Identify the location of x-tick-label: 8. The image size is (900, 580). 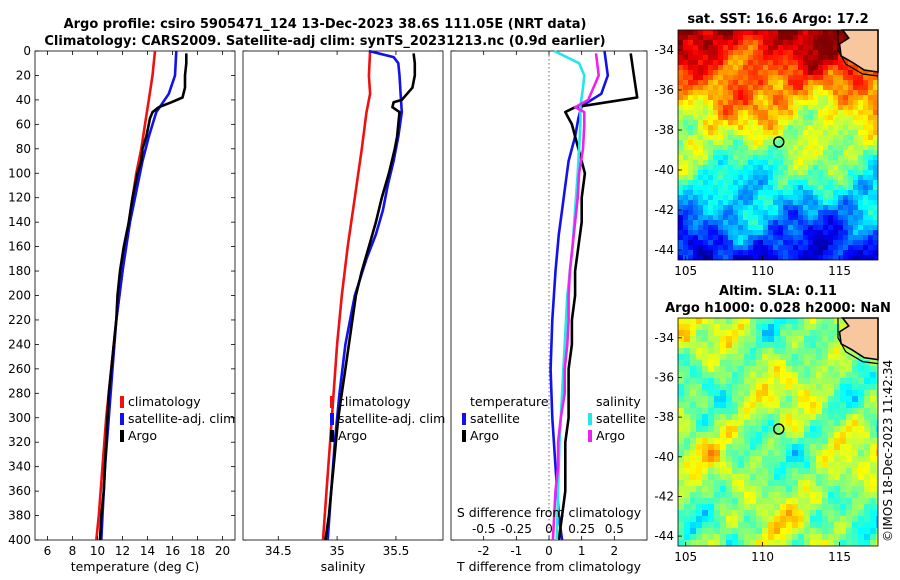
(73, 551).